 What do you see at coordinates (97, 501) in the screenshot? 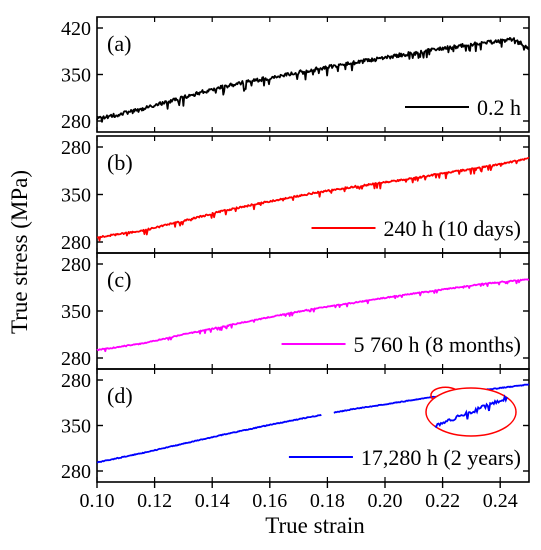
I see `x-tick-label: 0.10` at bounding box center [97, 501].